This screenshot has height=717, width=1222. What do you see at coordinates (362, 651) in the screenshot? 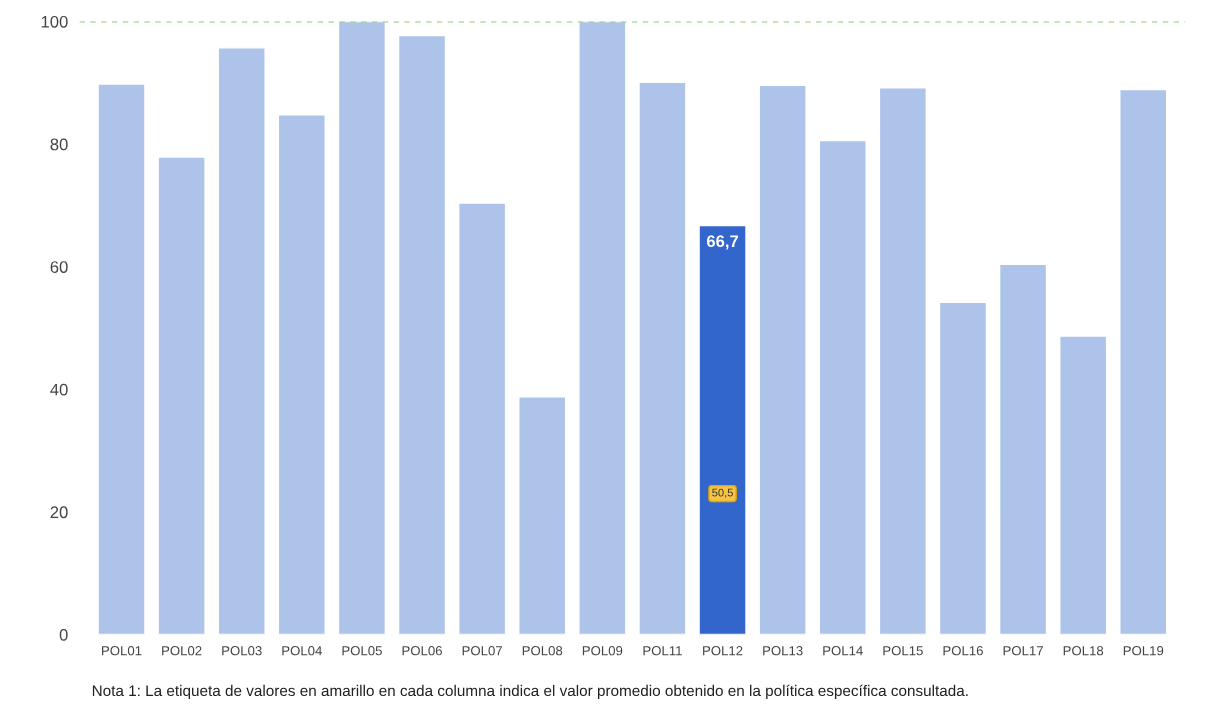
I see `x-tick-label: POL05` at bounding box center [362, 651].